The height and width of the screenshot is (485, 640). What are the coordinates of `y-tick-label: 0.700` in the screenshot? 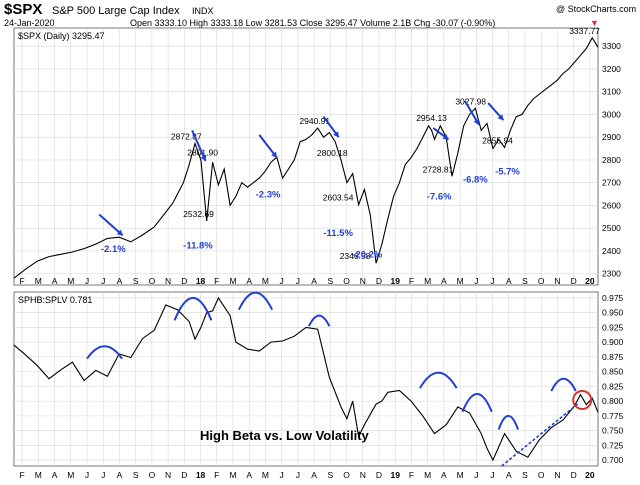 It's located at (613, 460).